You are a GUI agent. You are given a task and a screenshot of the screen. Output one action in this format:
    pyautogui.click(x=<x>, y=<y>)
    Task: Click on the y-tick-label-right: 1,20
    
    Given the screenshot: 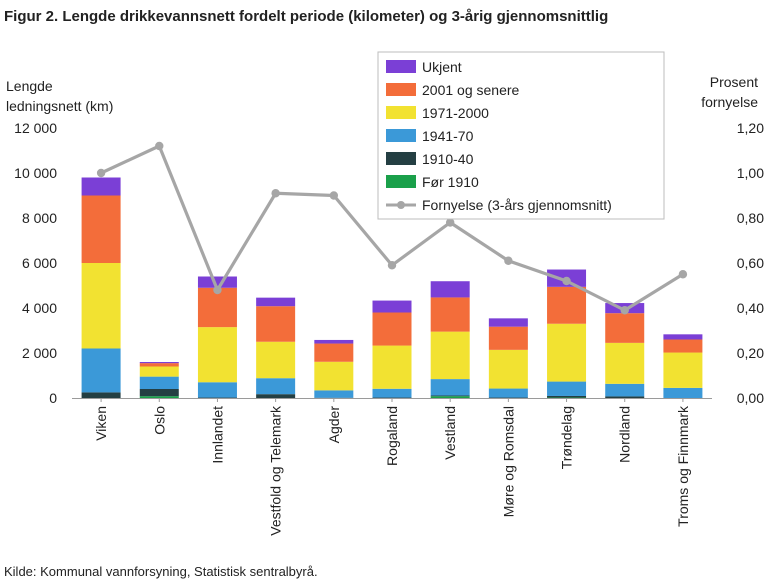 What is the action you would take?
    pyautogui.click(x=750, y=128)
    